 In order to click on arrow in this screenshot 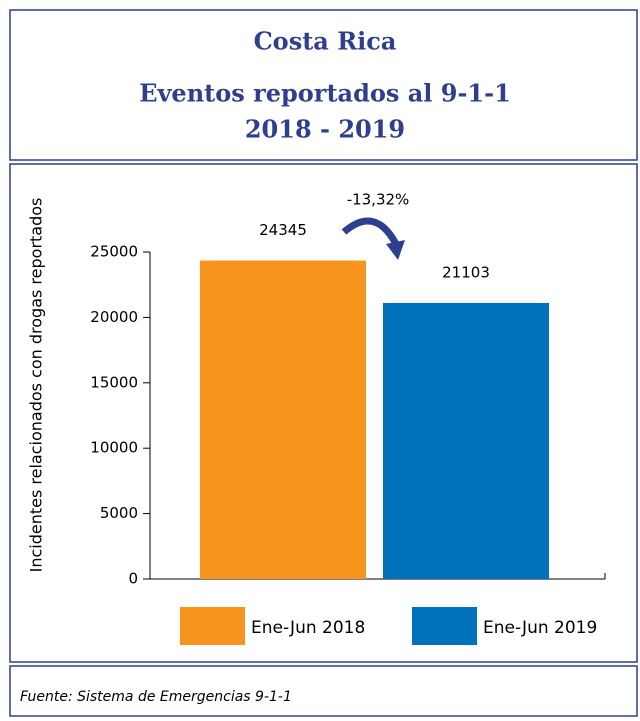, I will do `click(370, 231)`.